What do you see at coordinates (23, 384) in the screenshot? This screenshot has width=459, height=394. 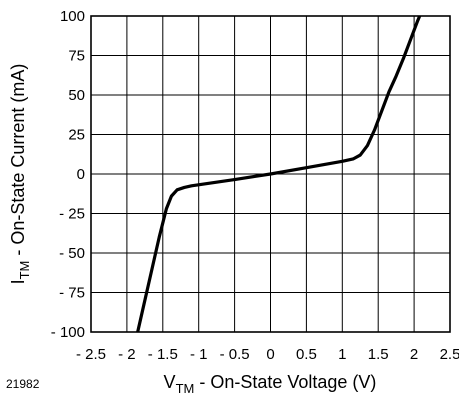 I see `figure-number: 21982` at bounding box center [23, 384].